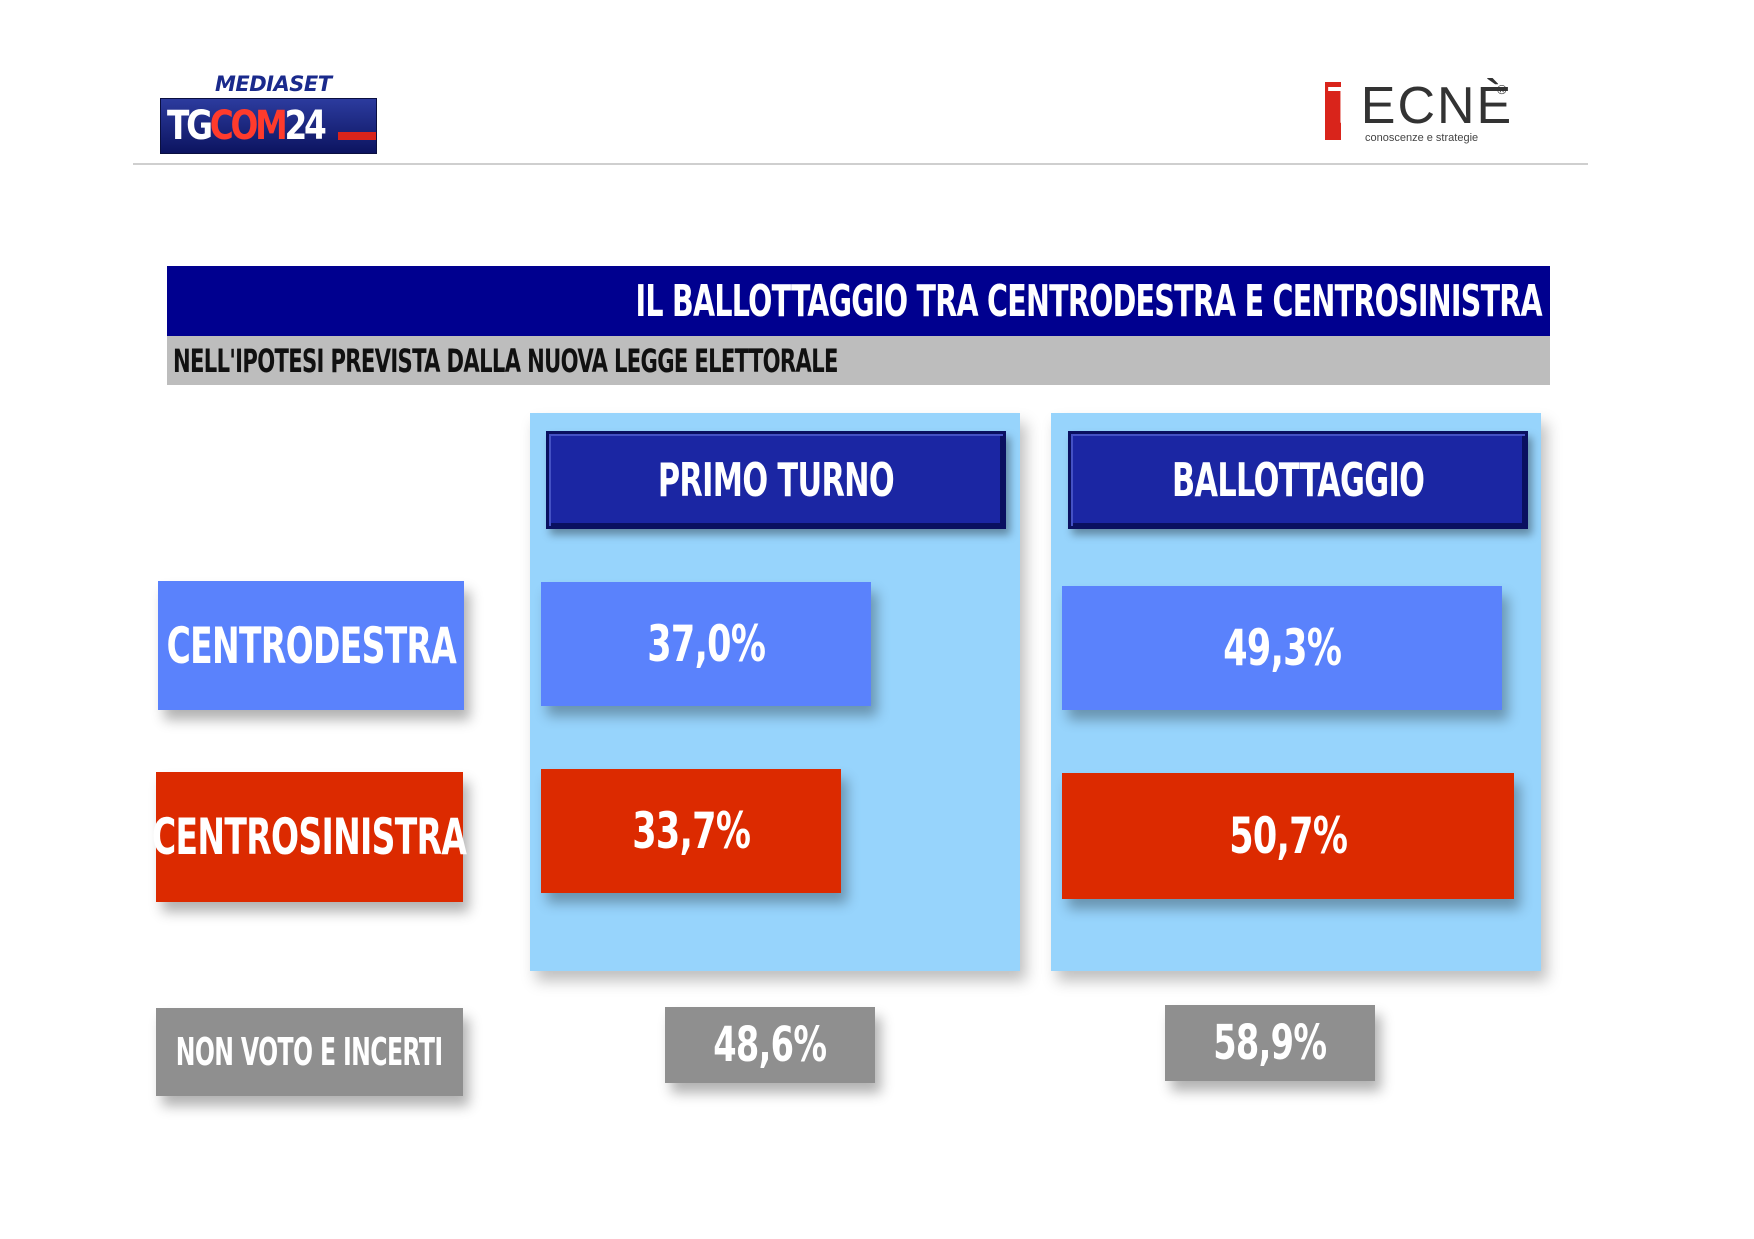 This screenshot has width=1754, height=1239. Describe the element at coordinates (1502, 89) in the screenshot. I see `registered-mark: ®` at that location.